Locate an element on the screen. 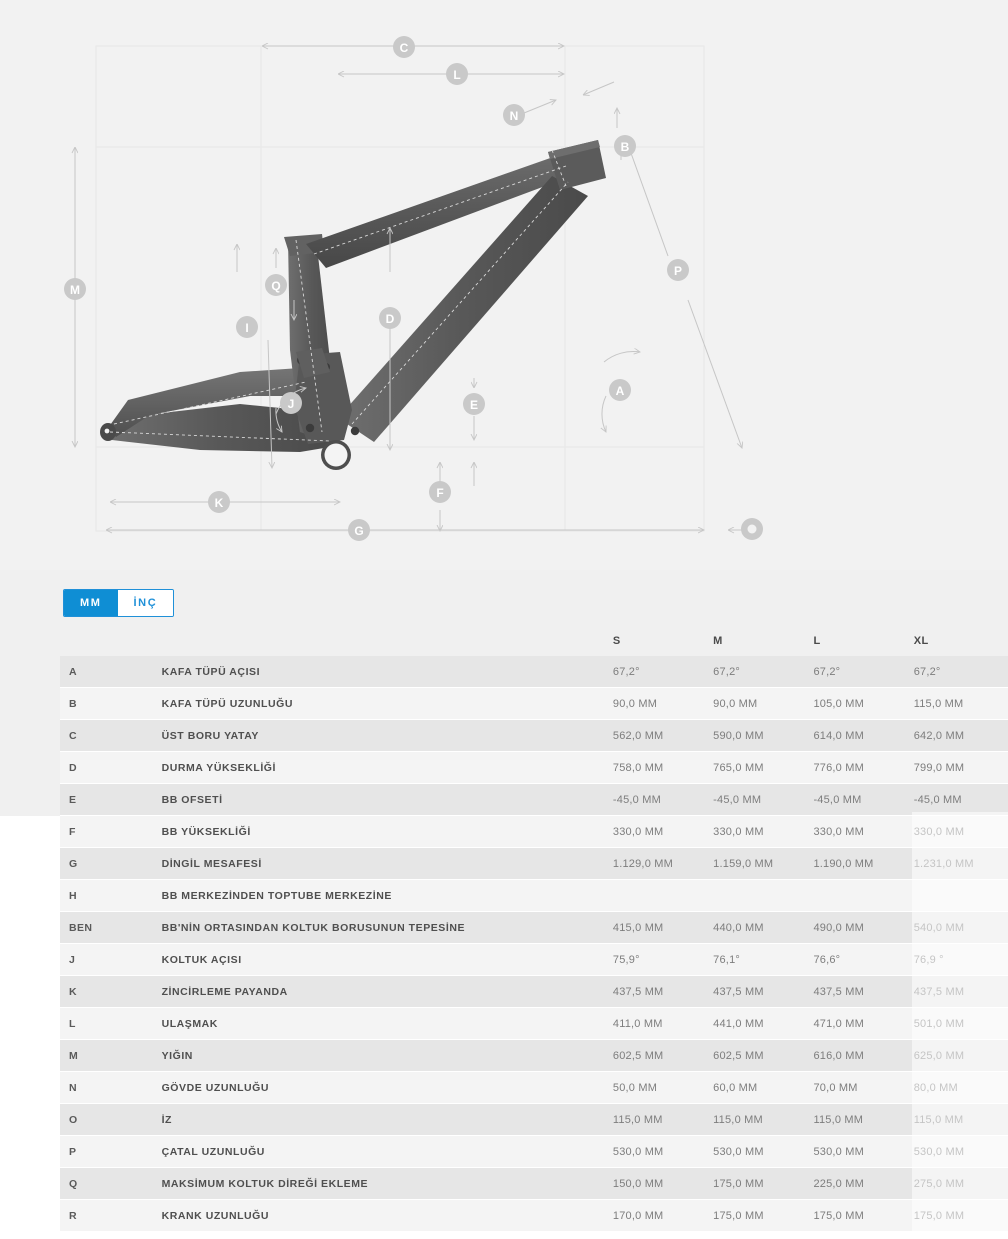  row-value-xl: 437,5 MM is located at coordinates (957, 991).